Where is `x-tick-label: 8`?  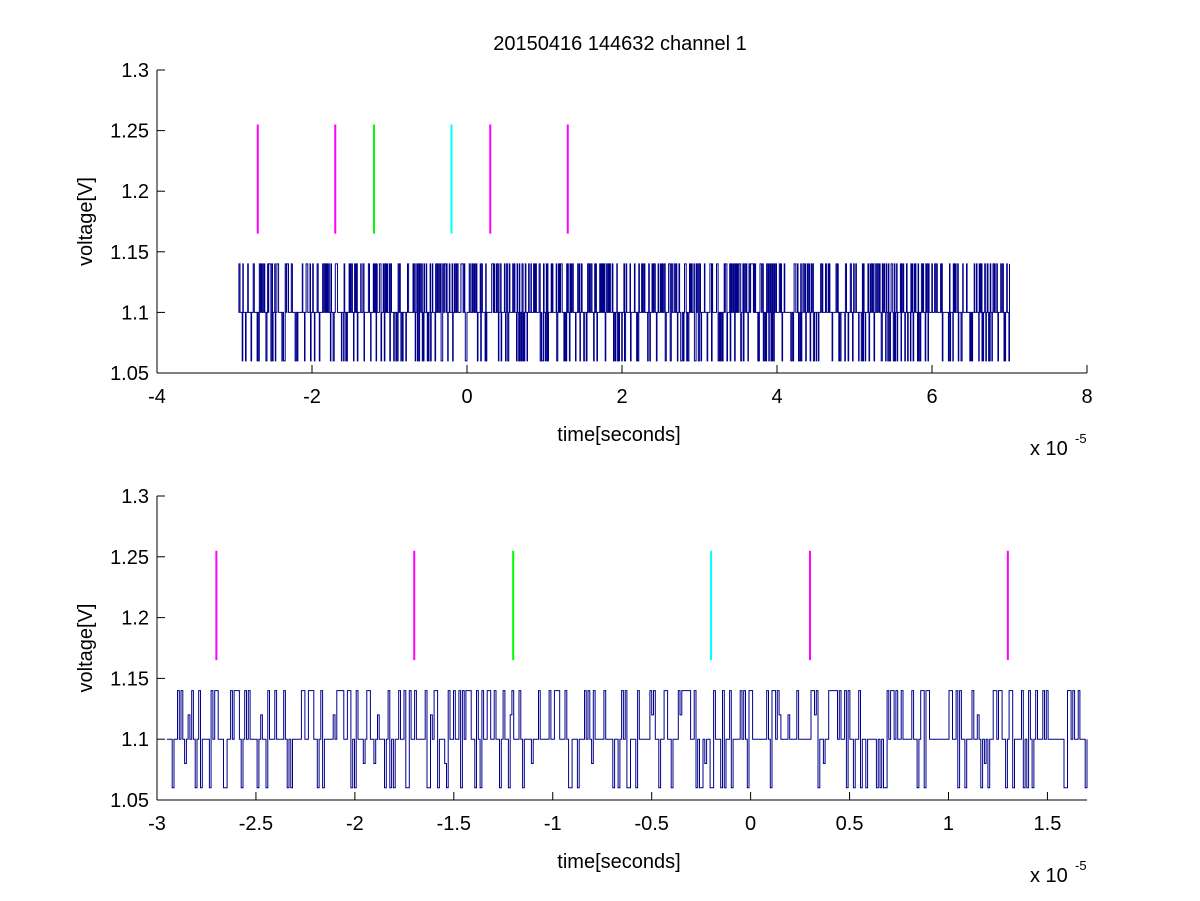 x-tick-label: 8 is located at coordinates (1086, 397).